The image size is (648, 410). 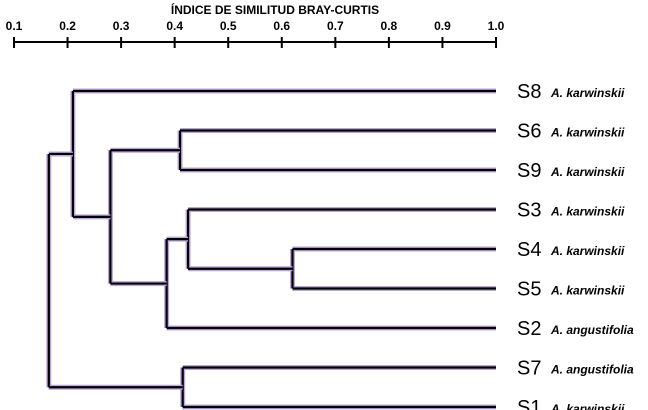 I want to click on tick-label: 0.4, so click(x=174, y=26).